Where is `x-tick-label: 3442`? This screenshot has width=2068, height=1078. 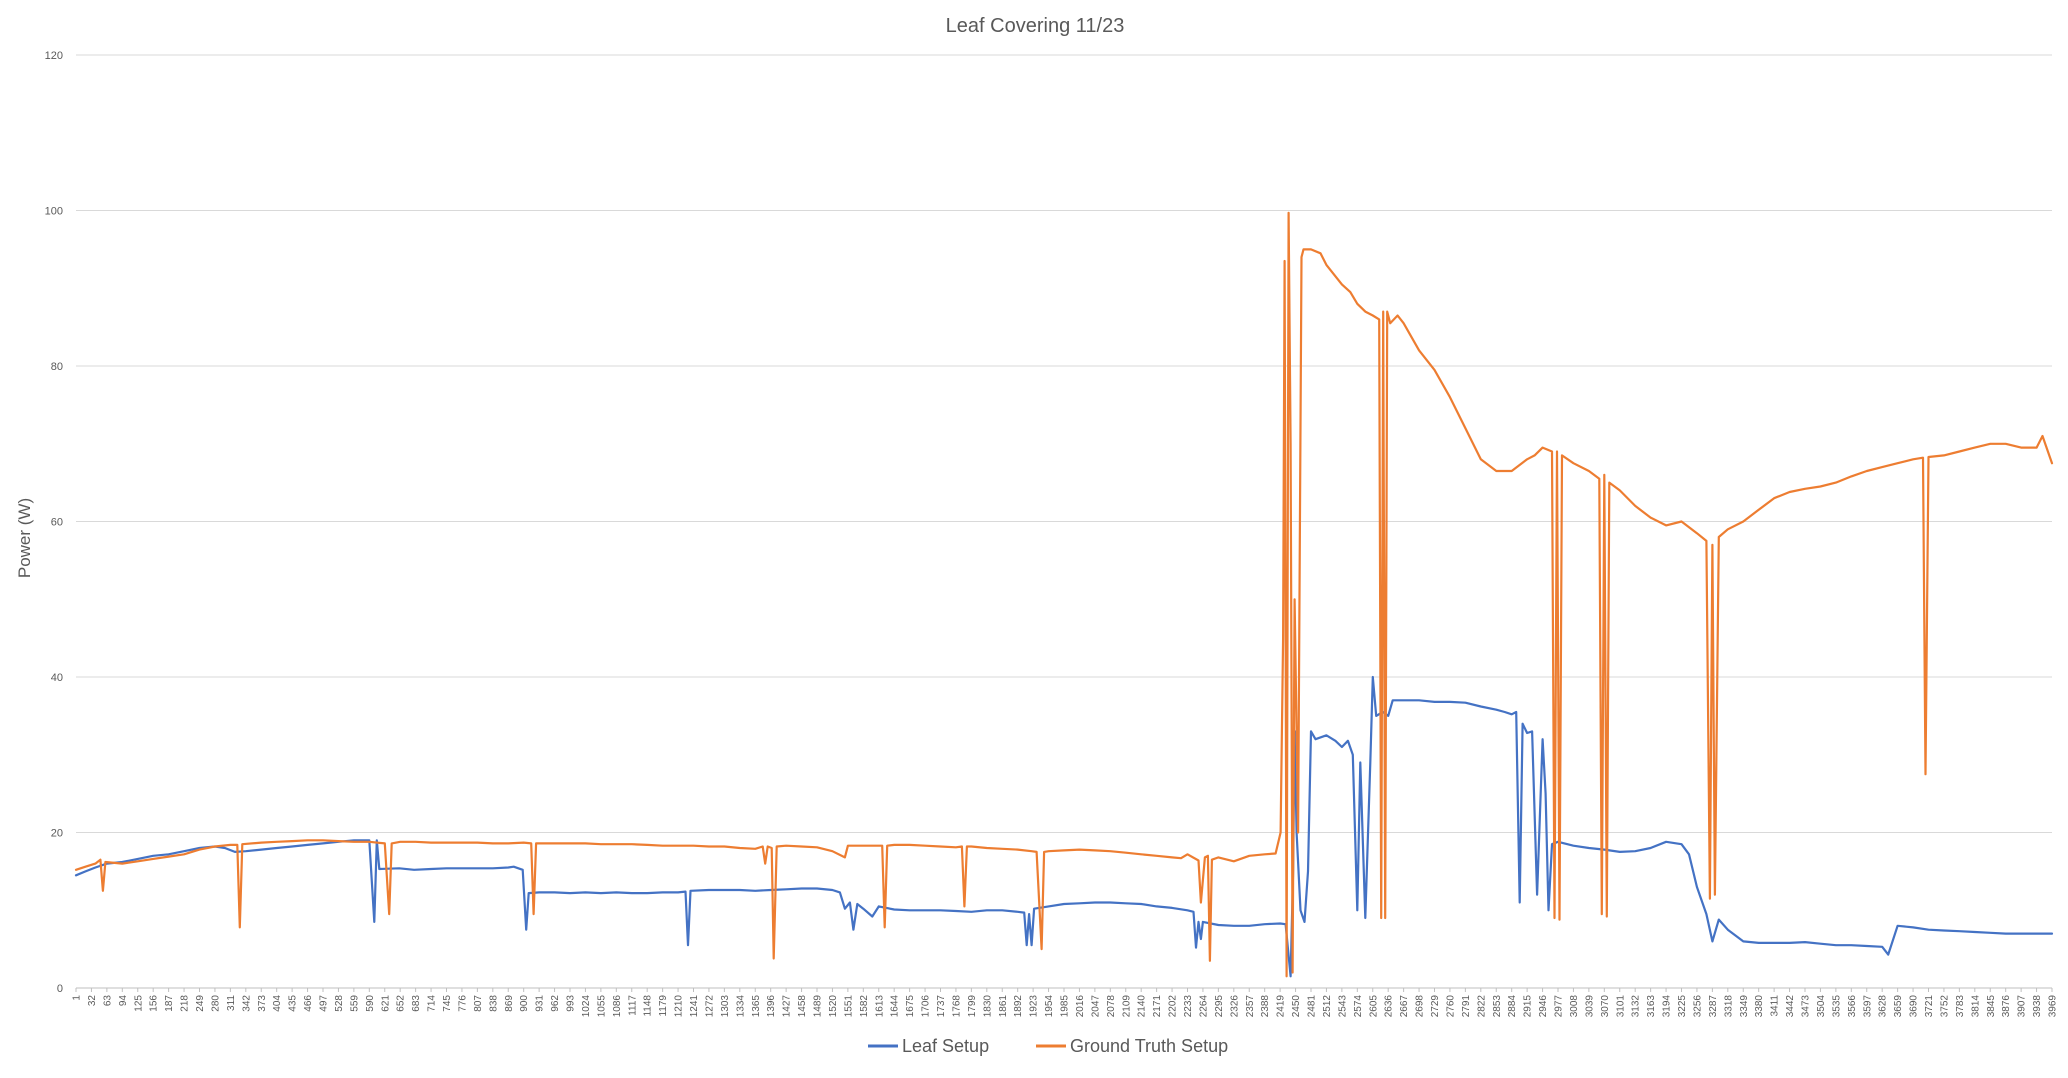
x-tick-label: 3442 is located at coordinates (1790, 1006).